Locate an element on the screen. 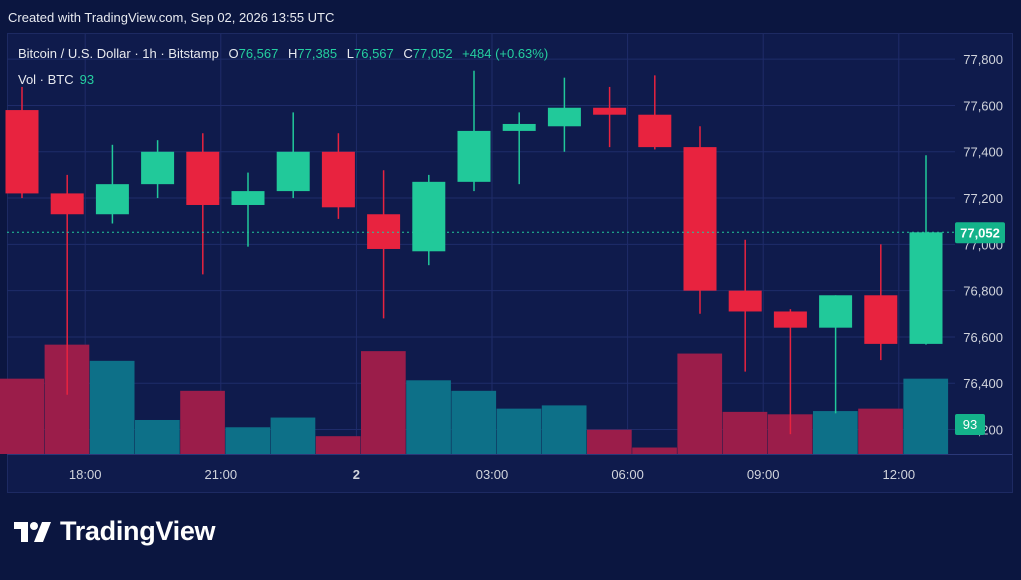 Image resolution: width=1021 pixels, height=580 pixels. y-tick-label: 77,800 is located at coordinates (983, 59).